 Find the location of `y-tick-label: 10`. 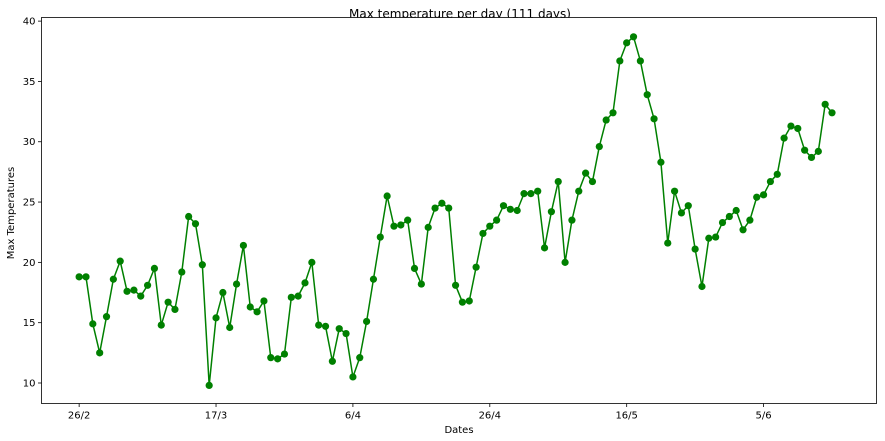

y-tick-label: 10 is located at coordinates (29, 383).